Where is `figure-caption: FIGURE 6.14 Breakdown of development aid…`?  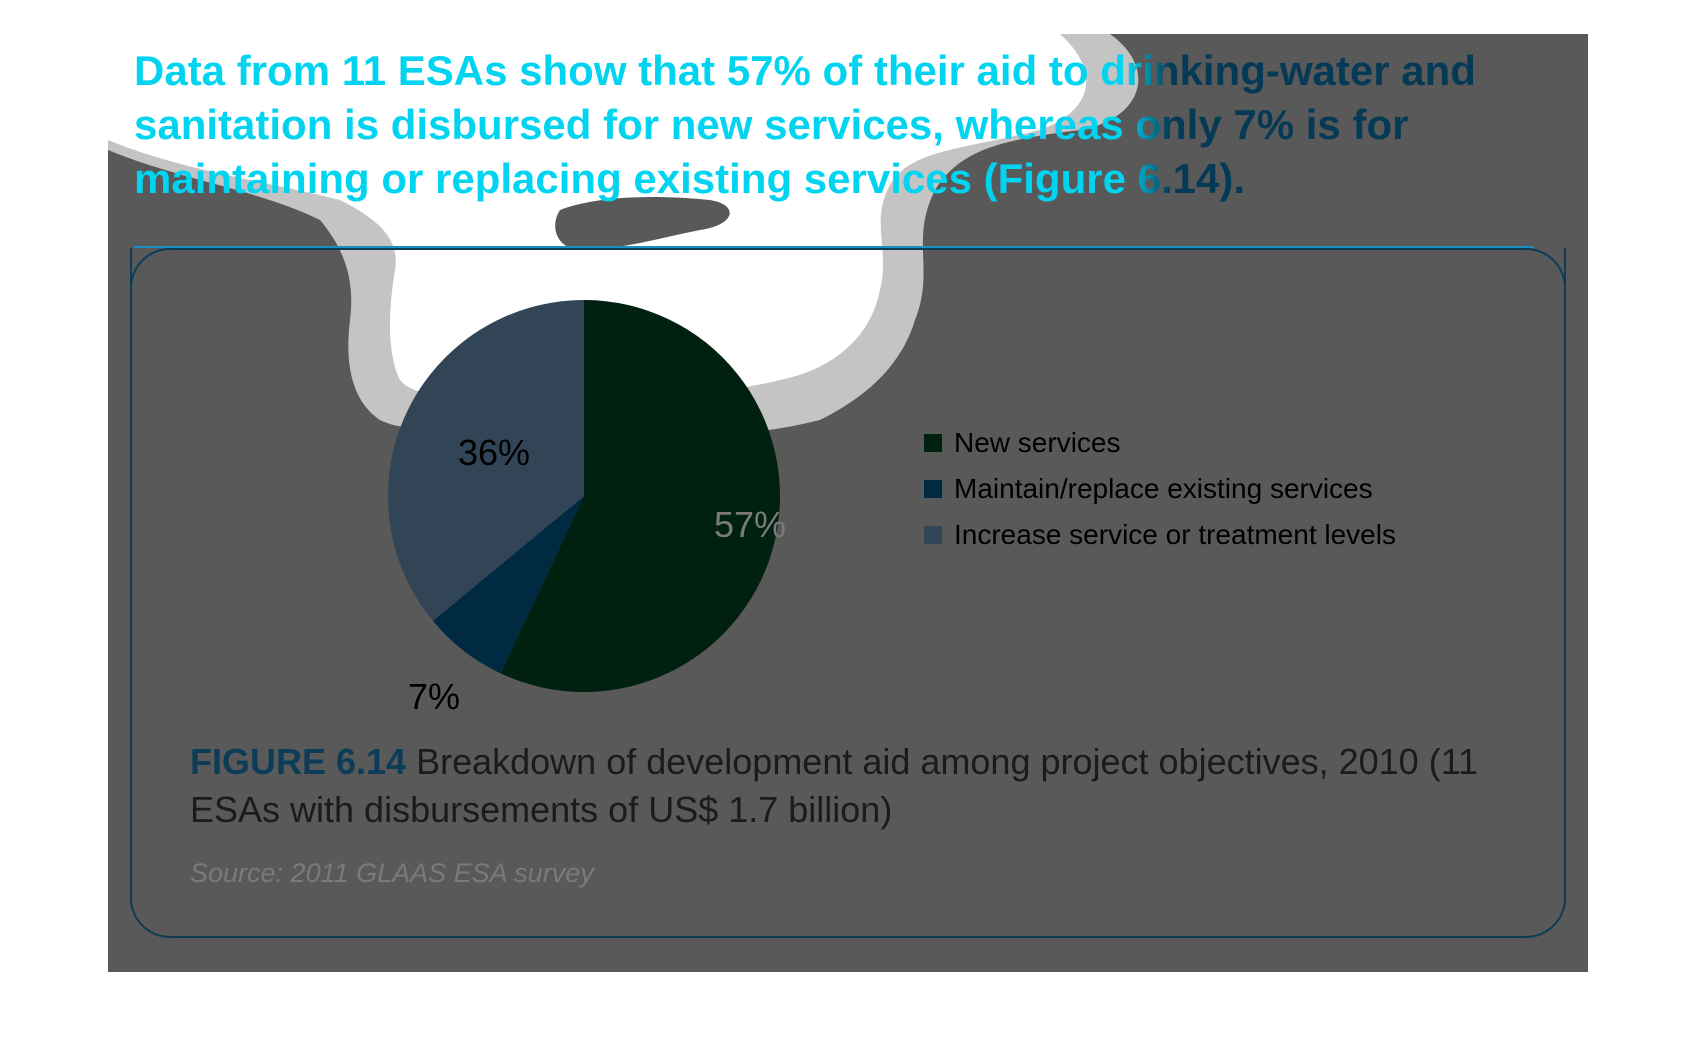 figure-caption: FIGURE 6.14 Breakdown of development aid… is located at coordinates (840, 786).